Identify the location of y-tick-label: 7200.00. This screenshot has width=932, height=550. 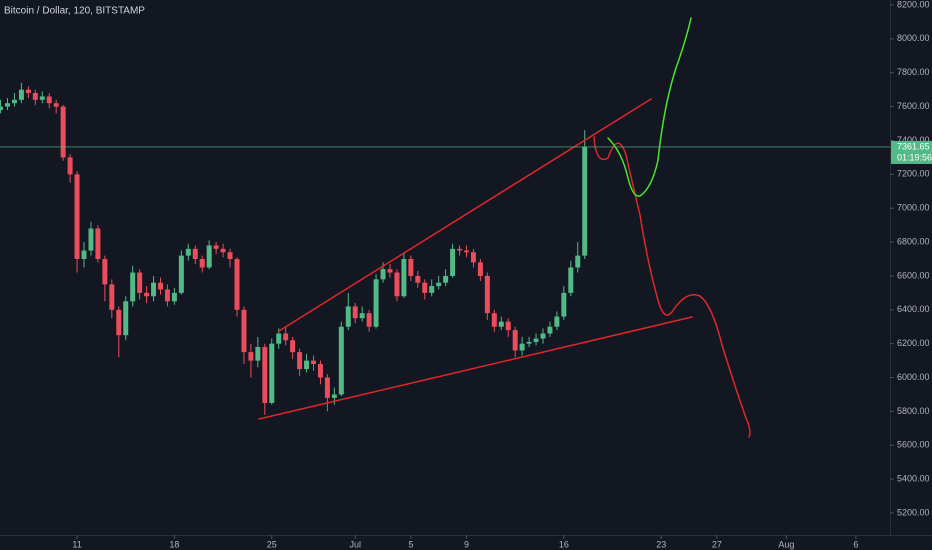
(913, 174).